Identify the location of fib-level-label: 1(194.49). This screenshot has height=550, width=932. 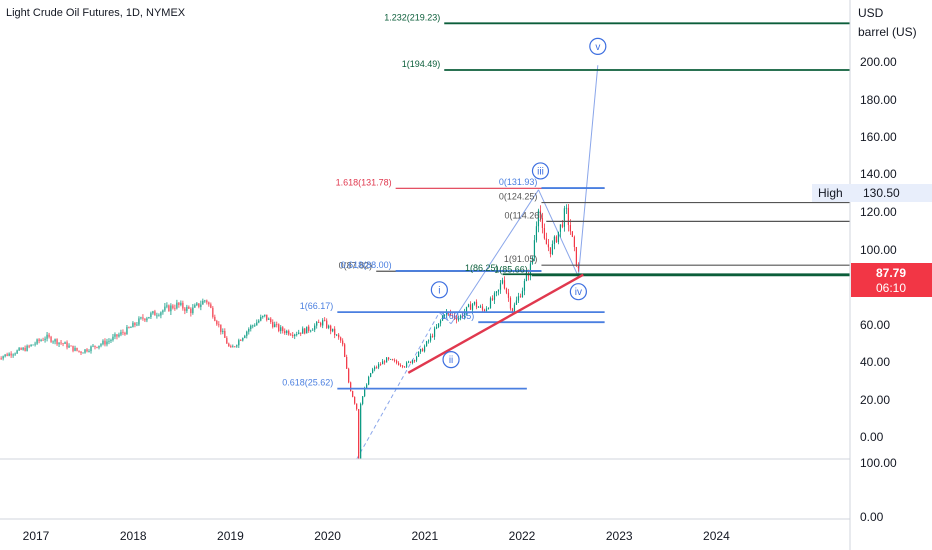
(421, 64).